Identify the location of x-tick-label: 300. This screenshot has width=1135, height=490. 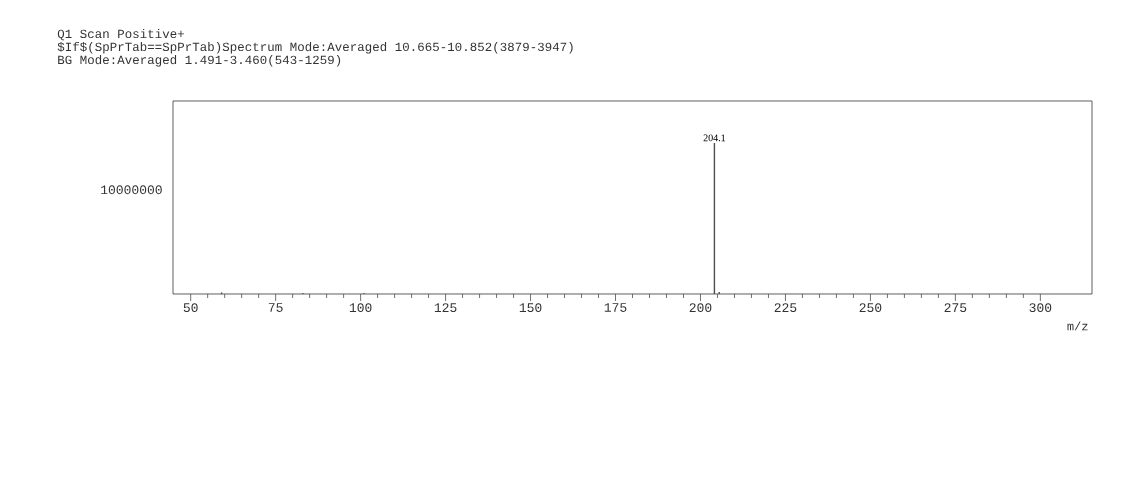
(1040, 308).